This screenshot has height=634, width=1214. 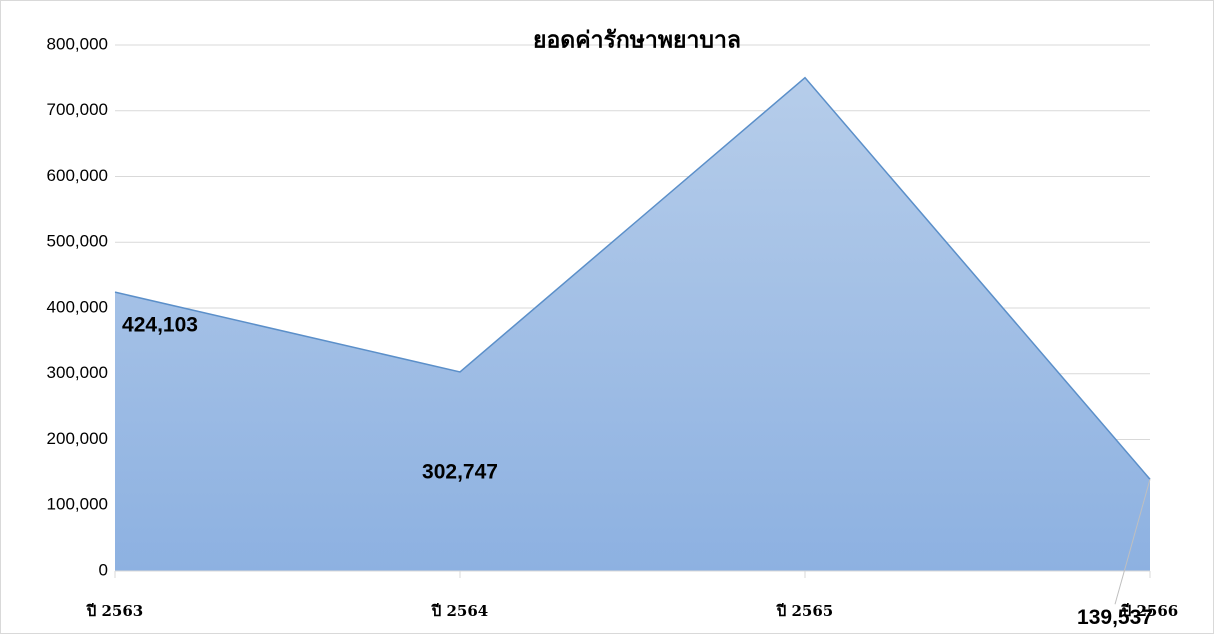 I want to click on y-tick-label: 600,000, so click(x=77, y=175).